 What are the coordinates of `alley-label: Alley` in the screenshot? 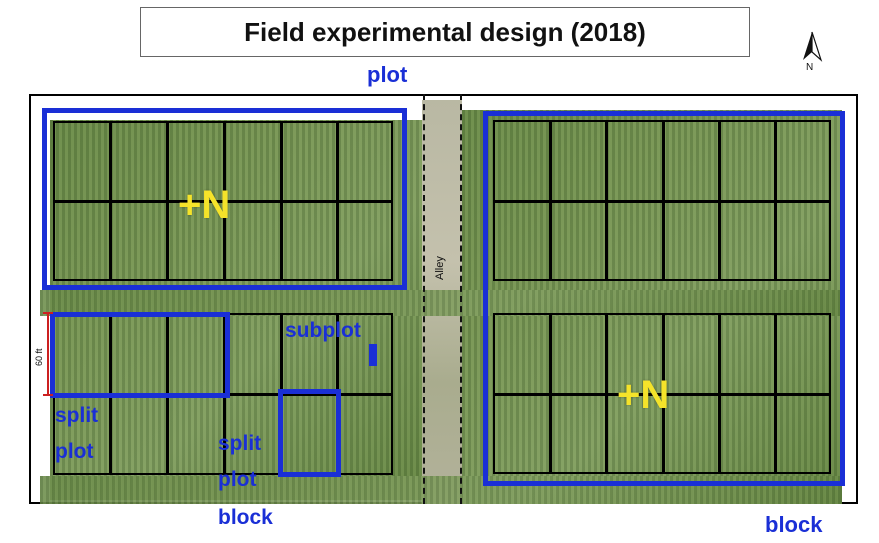 It's located at (440, 268).